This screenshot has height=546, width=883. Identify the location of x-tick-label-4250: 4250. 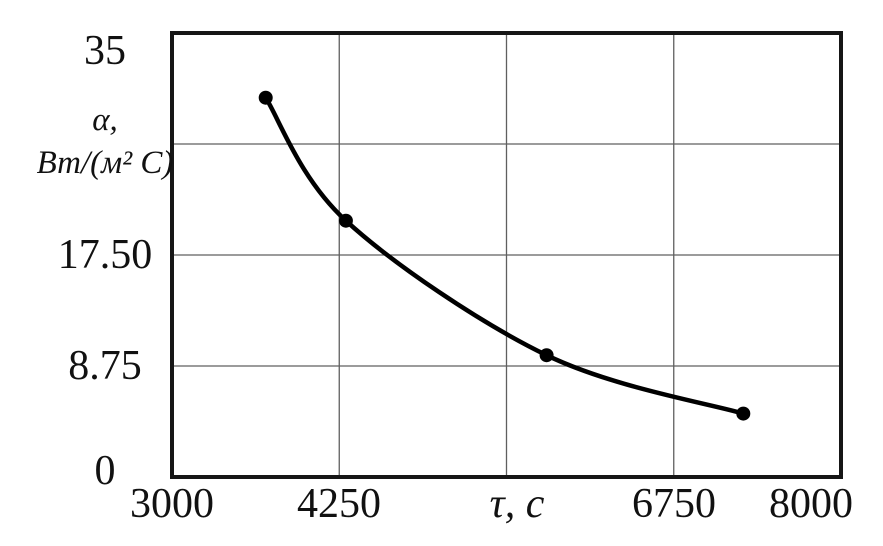
(339, 504).